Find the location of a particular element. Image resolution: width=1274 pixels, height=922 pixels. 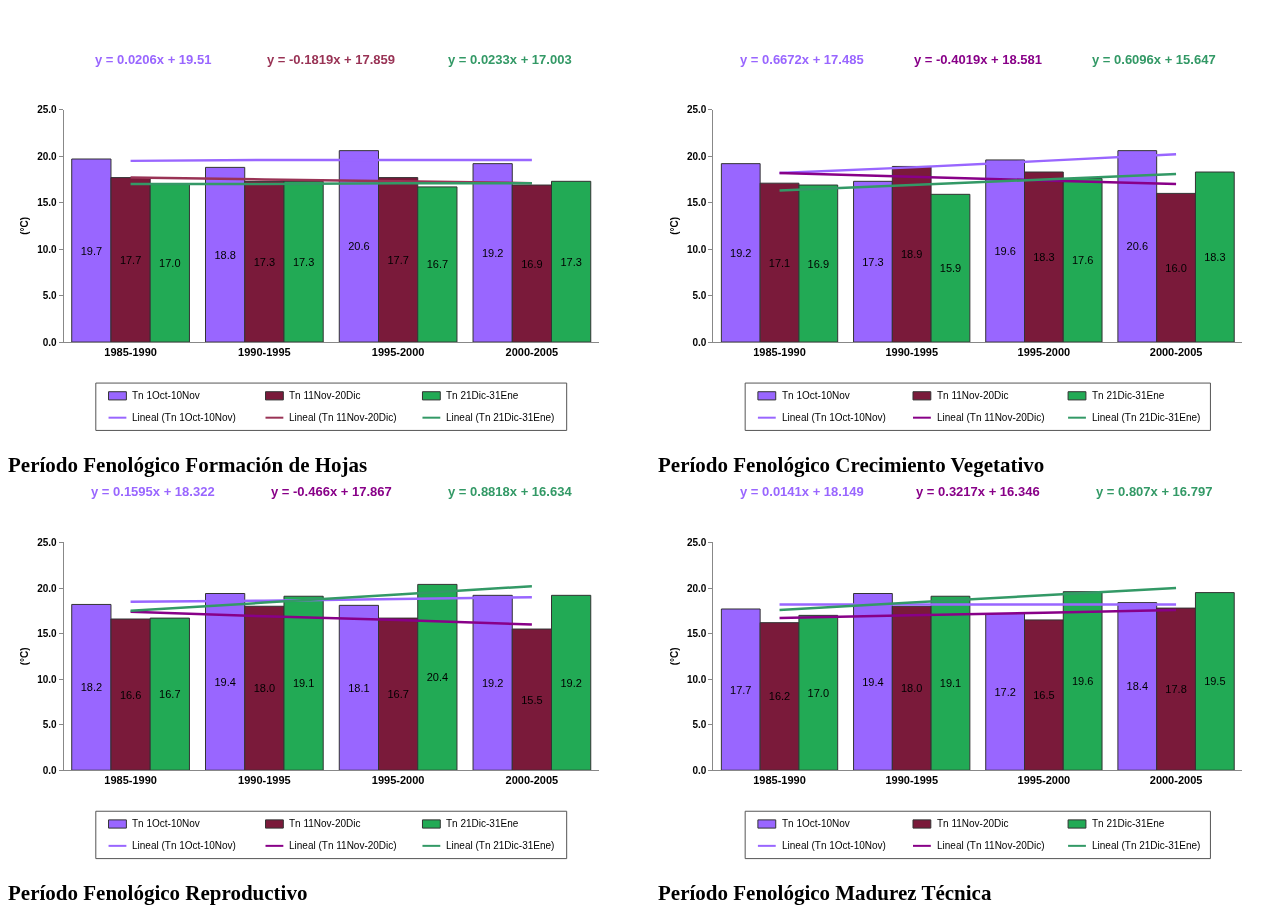

text: y = 0.6672x + 17.485 is located at coordinates (802, 59).